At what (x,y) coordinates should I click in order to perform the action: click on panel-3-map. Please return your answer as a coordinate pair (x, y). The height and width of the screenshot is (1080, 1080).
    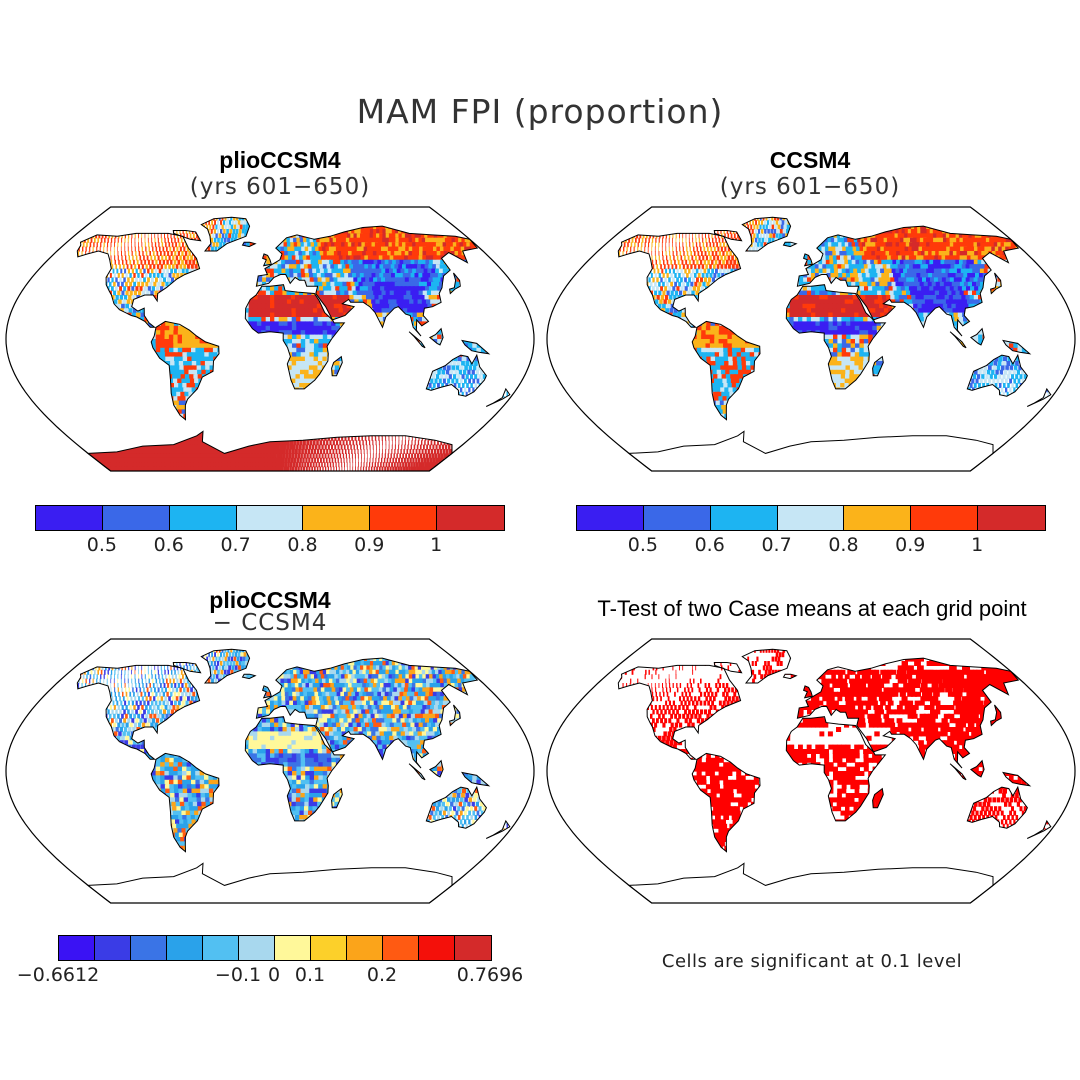
    Looking at the image, I should click on (270, 771).